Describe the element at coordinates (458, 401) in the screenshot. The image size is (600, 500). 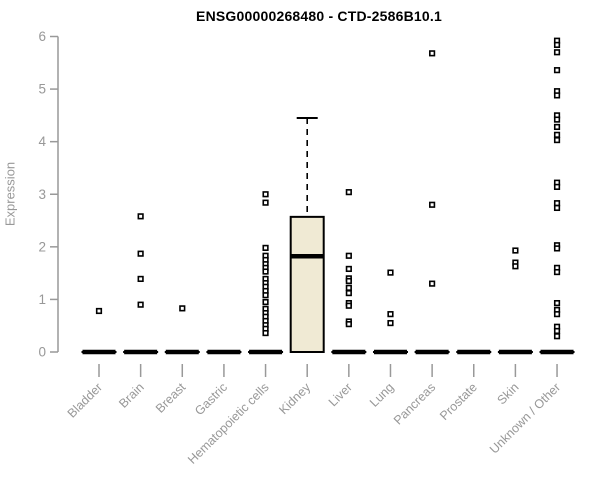
I see `x-axis-tick-label: Prostate` at that location.